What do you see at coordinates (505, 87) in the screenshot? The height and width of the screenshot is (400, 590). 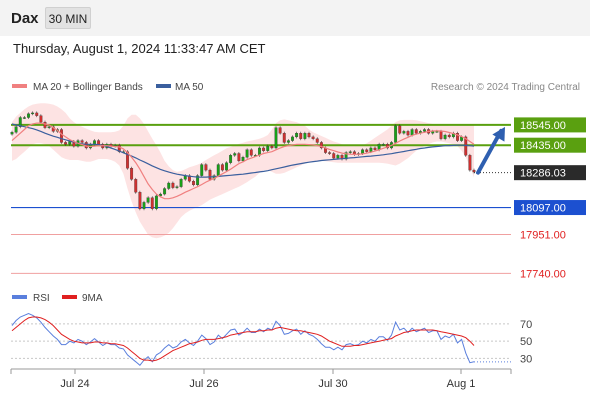 I see `copyright-notice: Research © 2024 Trading Central` at bounding box center [505, 87].